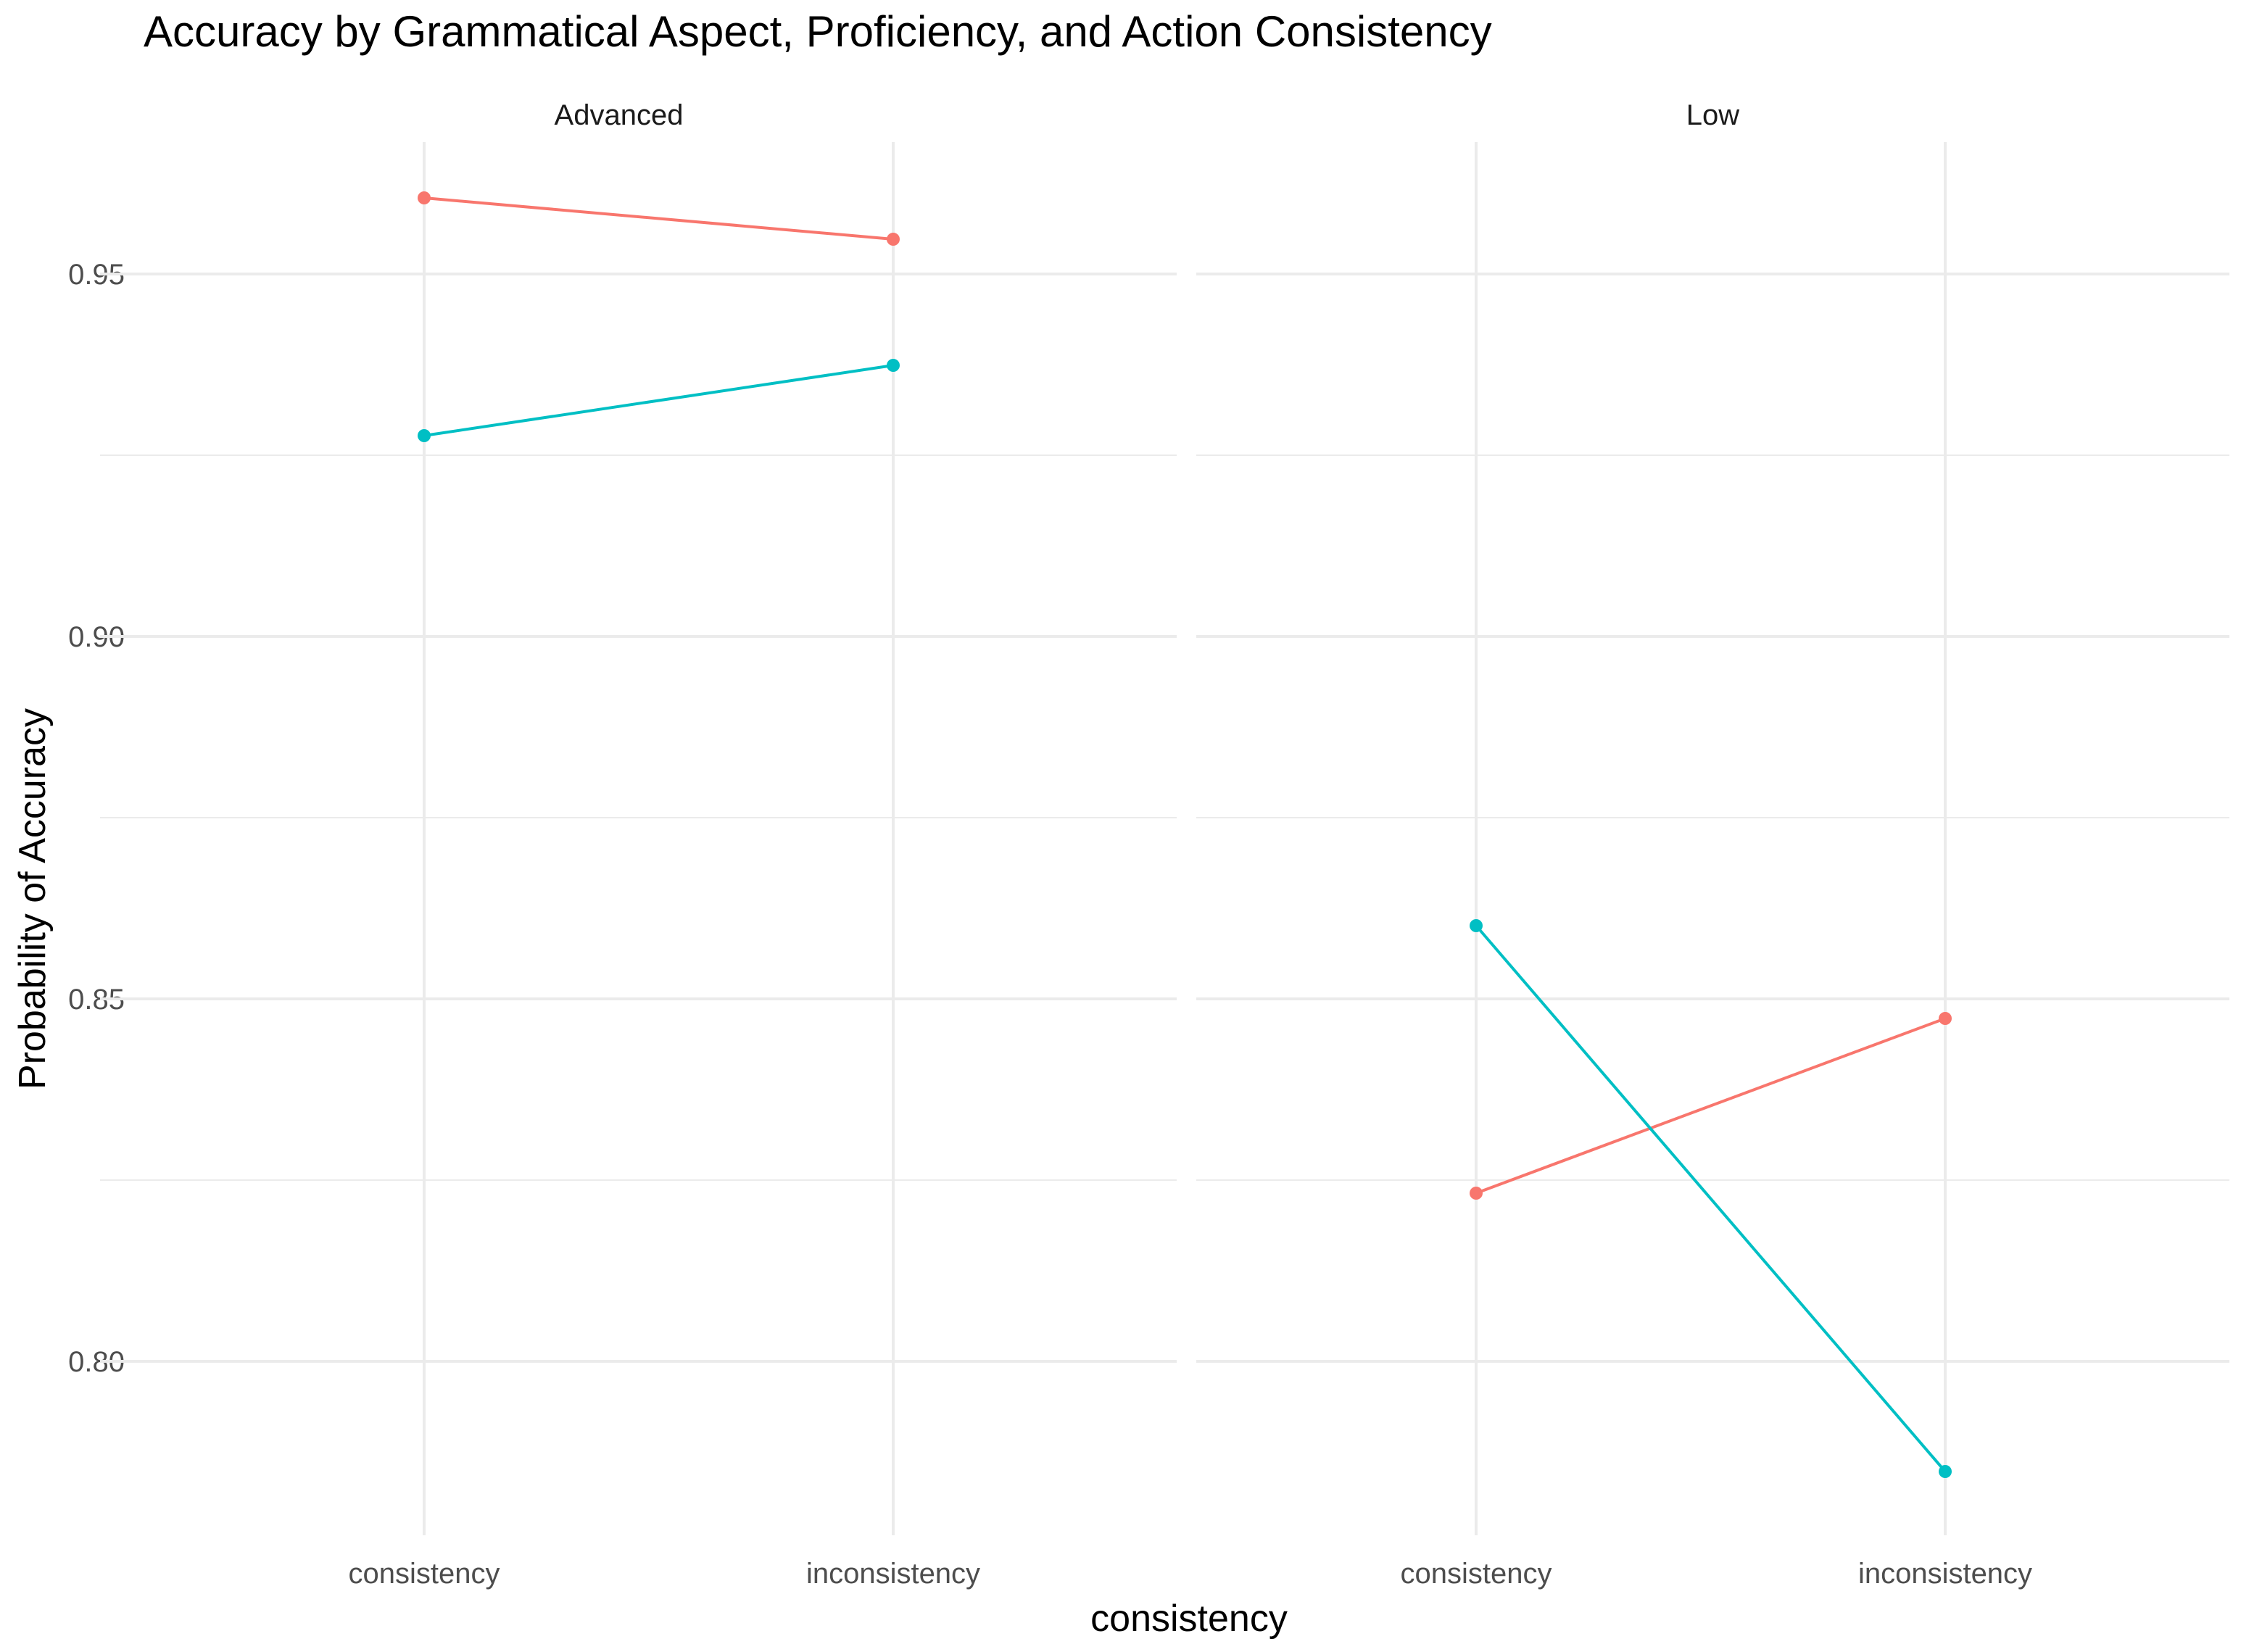 This screenshot has width=2241, height=1652. I want to click on y-axis-title: Probability of Accuracy, so click(33, 898).